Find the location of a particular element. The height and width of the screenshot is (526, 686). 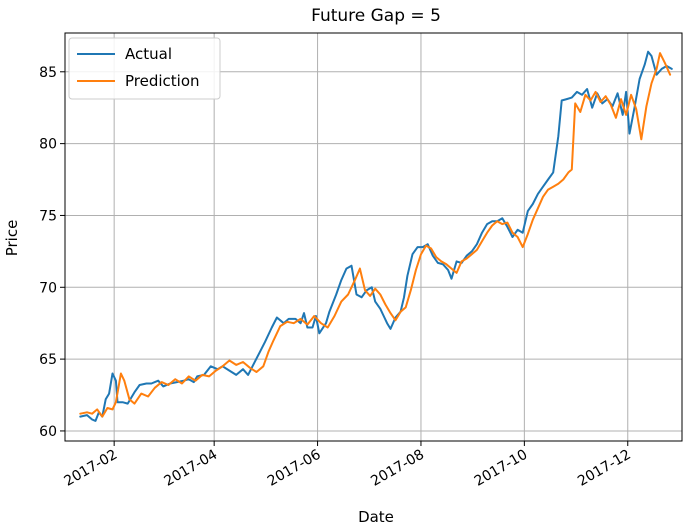

x-tick-label: 2017-06 is located at coordinates (294, 468).